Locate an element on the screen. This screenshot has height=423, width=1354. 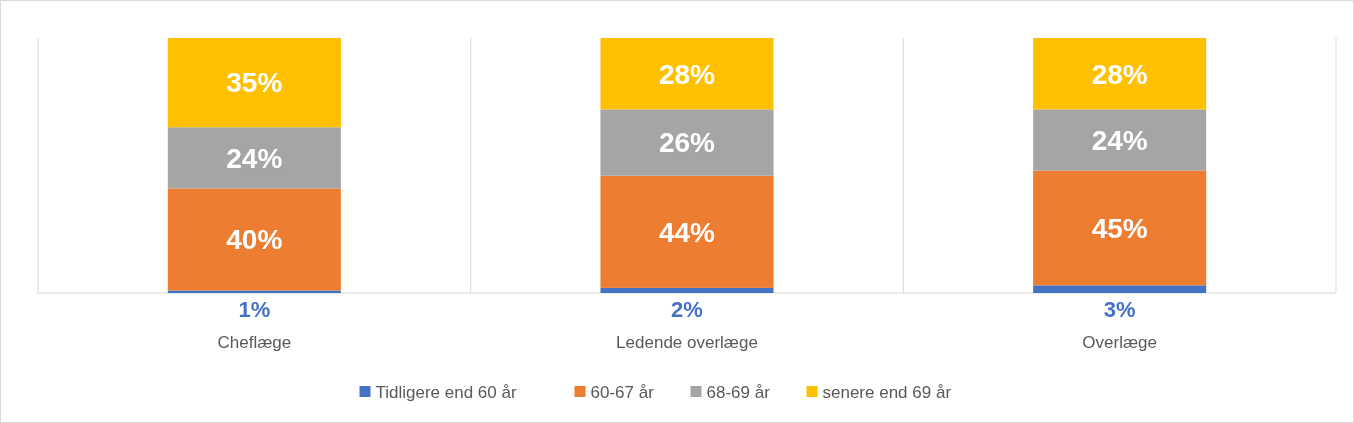
data-label: 26% is located at coordinates (687, 143).